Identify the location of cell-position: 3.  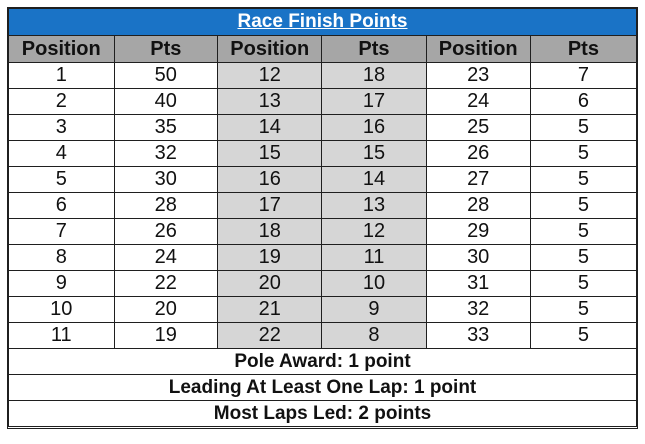
(61, 127).